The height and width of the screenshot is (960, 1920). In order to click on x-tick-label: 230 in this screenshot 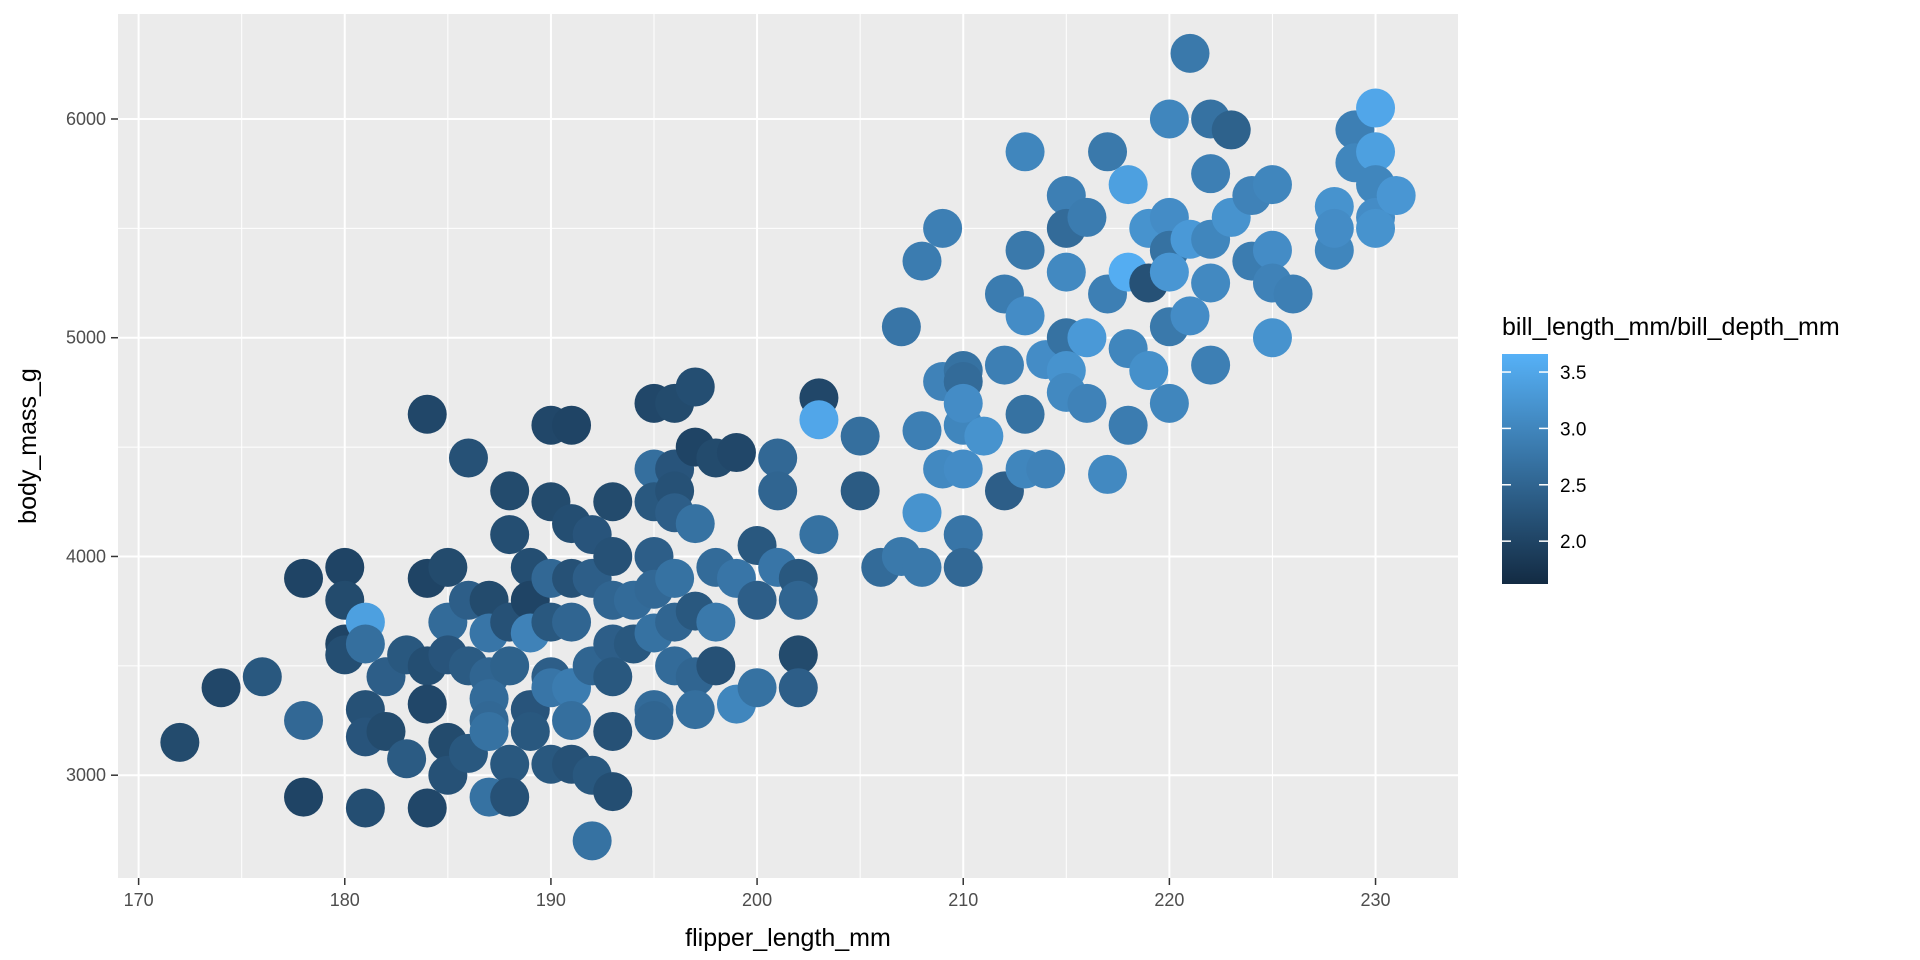, I will do `click(1376, 900)`.